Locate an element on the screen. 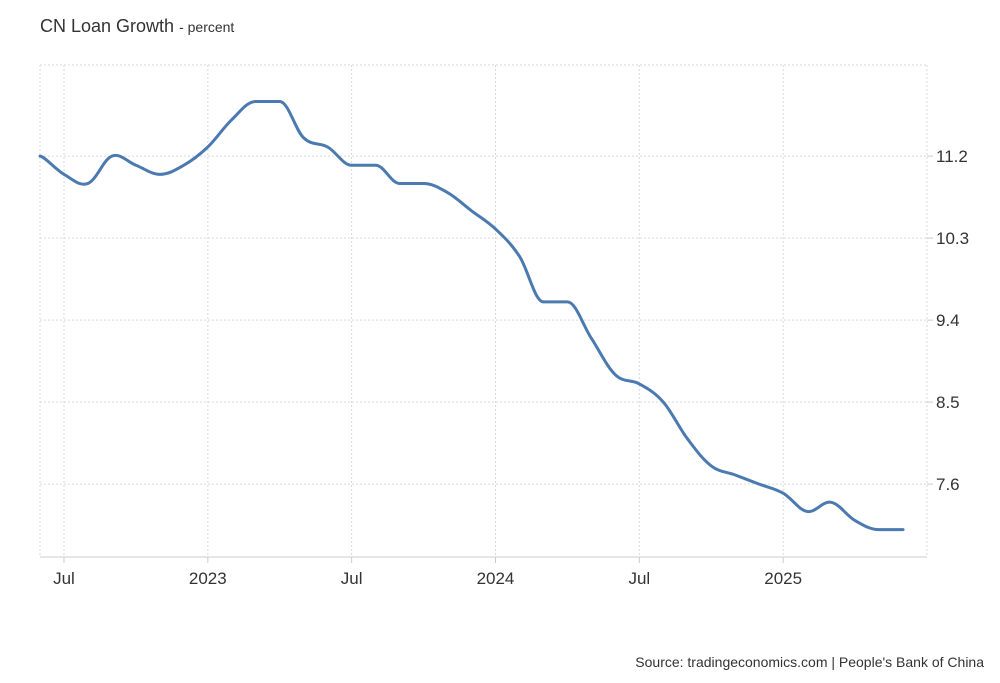 This screenshot has height=683, width=1000. y-tick-label: 9.4 is located at coordinates (948, 320).